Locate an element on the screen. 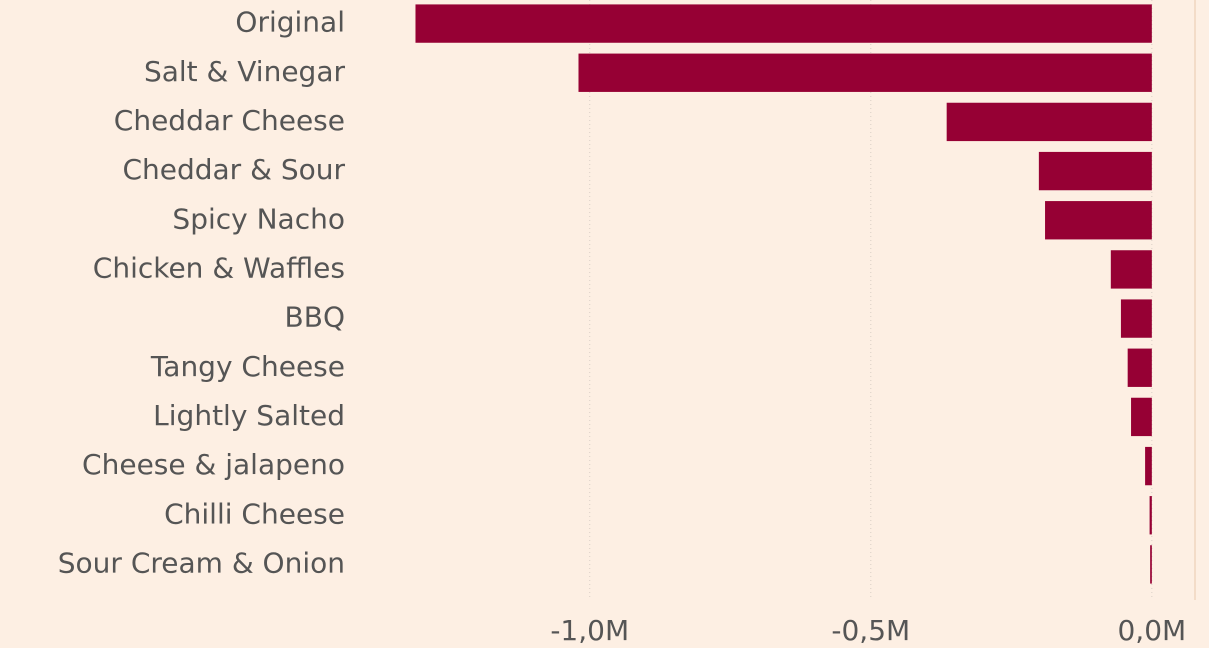 The width and height of the screenshot is (1209, 648). y-tick-label: Cheddar Cheese is located at coordinates (229, 120).